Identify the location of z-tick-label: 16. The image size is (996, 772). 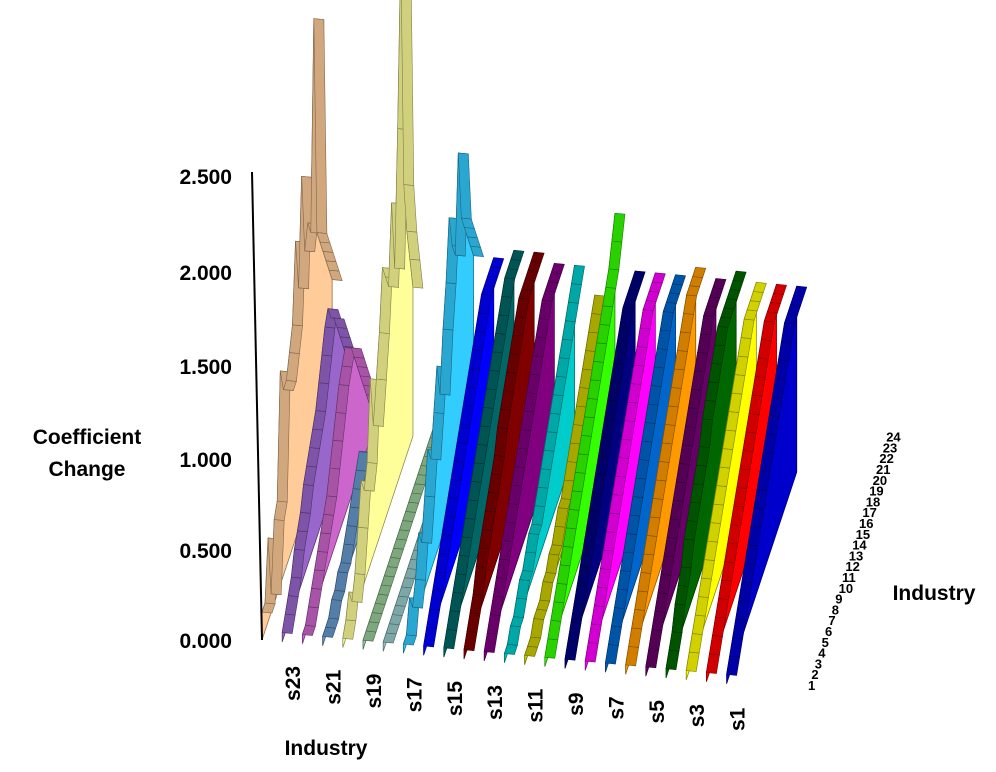
(866, 523).